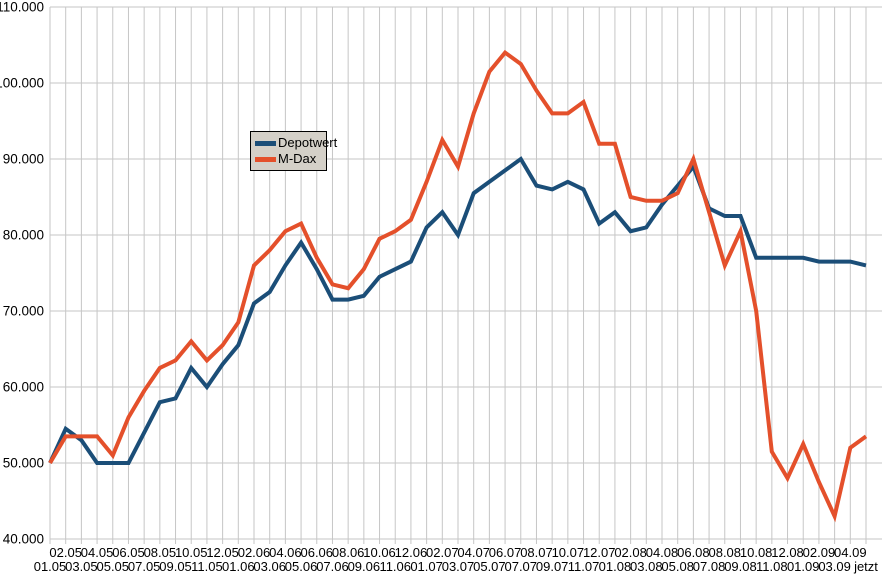 This screenshot has height=577, width=882. I want to click on x-axis-tick-label: 11.07, so click(584, 566).